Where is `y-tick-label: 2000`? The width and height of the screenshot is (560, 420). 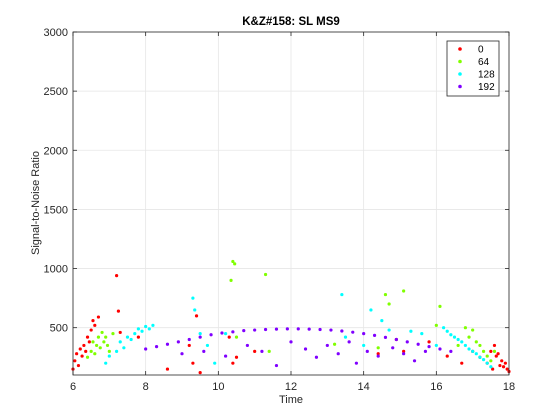 y-tick-label: 2000 is located at coordinates (56, 151).